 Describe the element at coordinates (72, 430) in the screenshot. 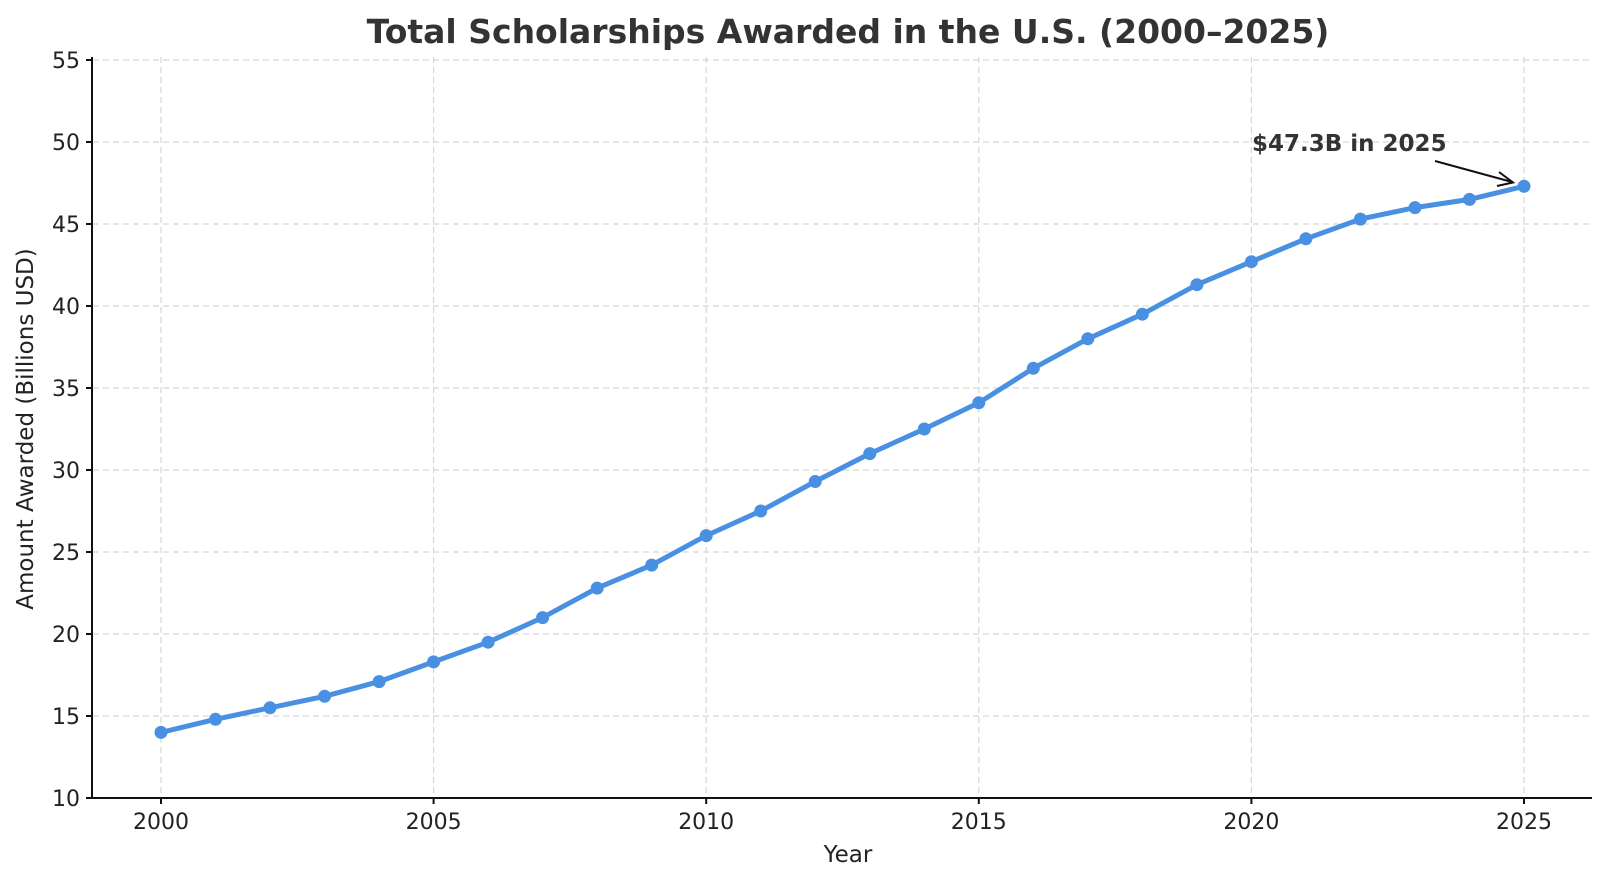

I see `y-axis-ticks: 10 15 20 25 30 35 40 45 50 55` at that location.